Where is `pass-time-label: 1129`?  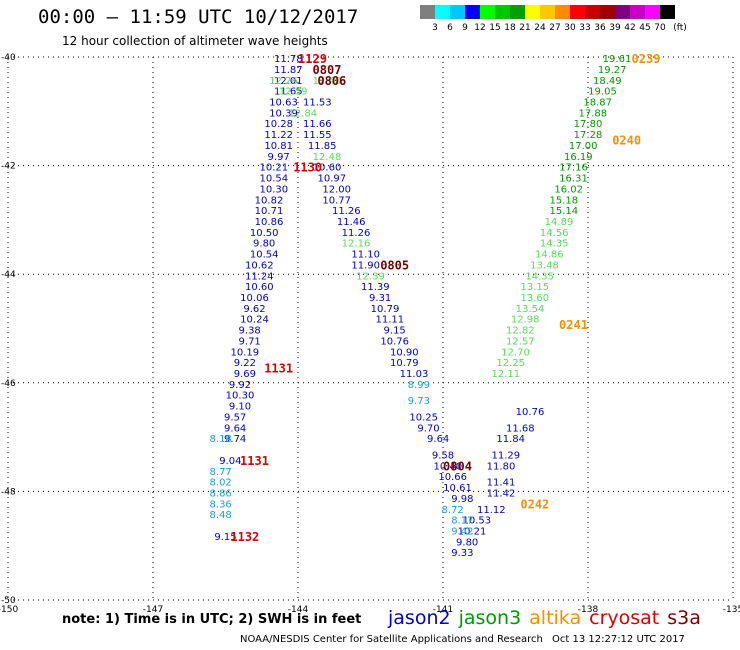
pass-time-label: 1129 is located at coordinates (312, 59).